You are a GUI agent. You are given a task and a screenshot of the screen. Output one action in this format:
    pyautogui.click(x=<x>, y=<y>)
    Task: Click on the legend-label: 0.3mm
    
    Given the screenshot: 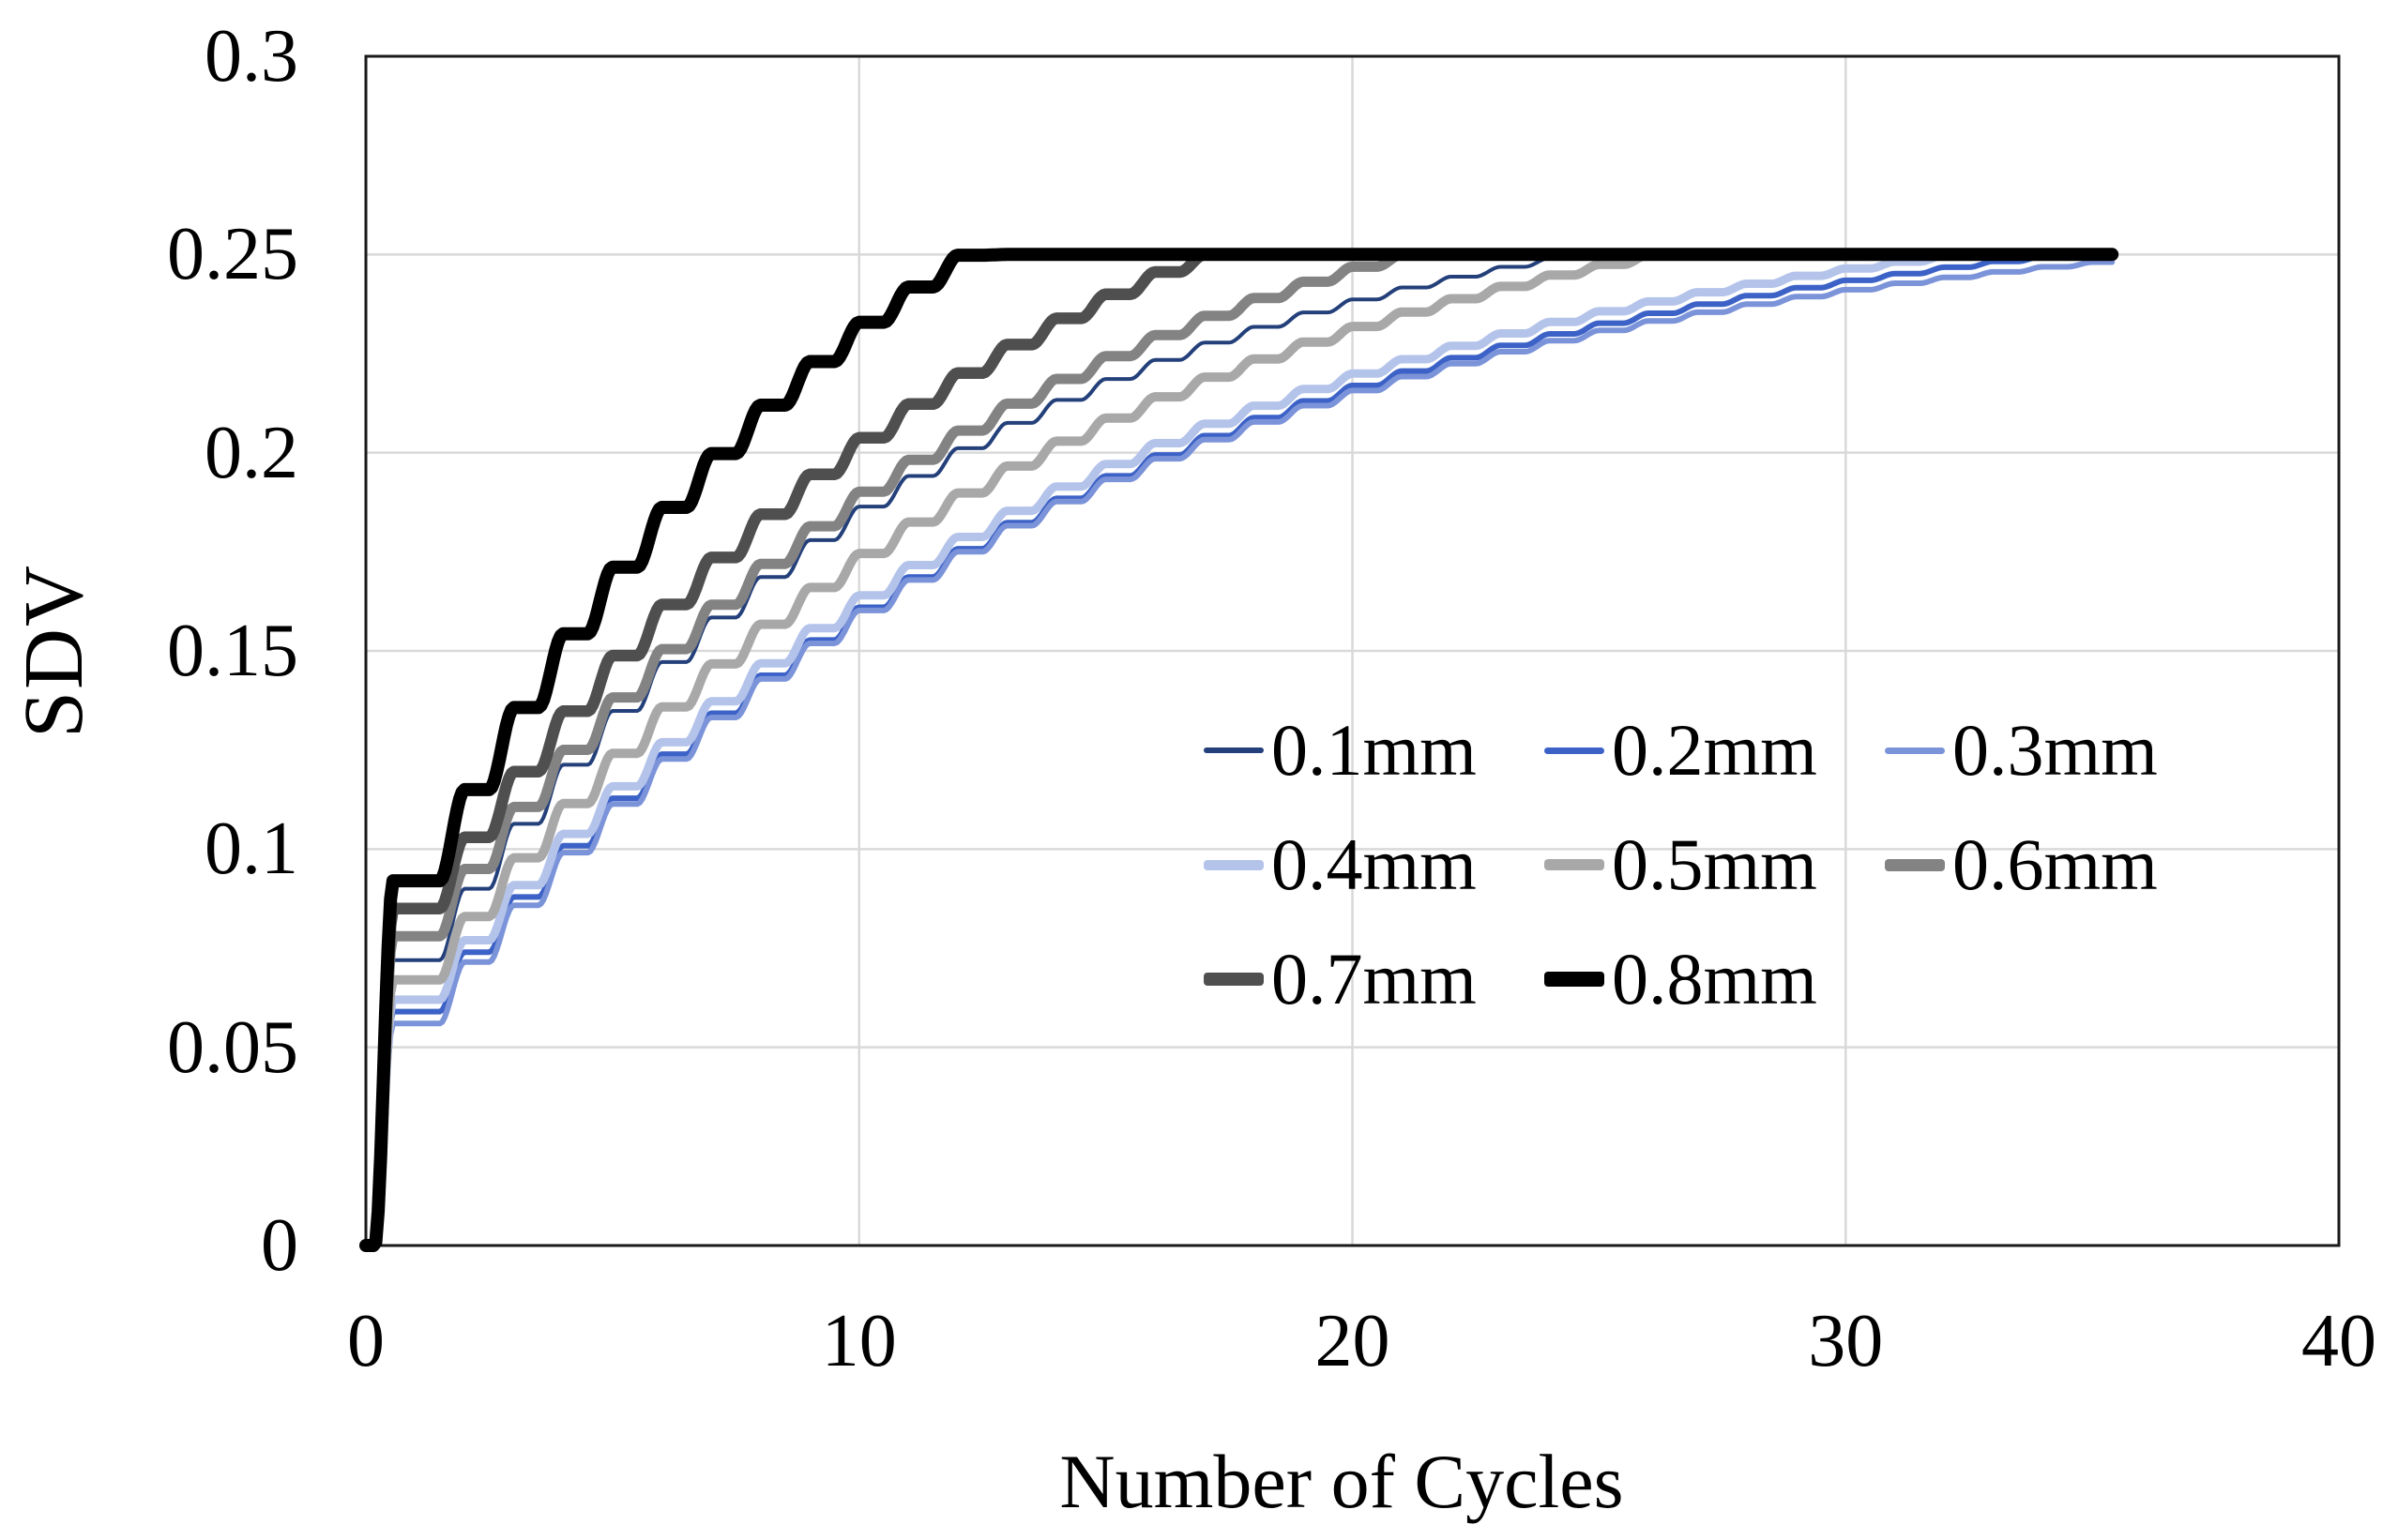 What is the action you would take?
    pyautogui.click(x=2055, y=750)
    